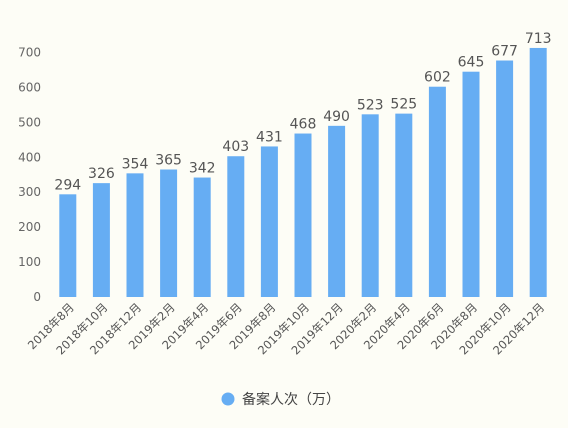  Describe the element at coordinates (269, 137) in the screenshot. I see `data-label: 431` at that location.